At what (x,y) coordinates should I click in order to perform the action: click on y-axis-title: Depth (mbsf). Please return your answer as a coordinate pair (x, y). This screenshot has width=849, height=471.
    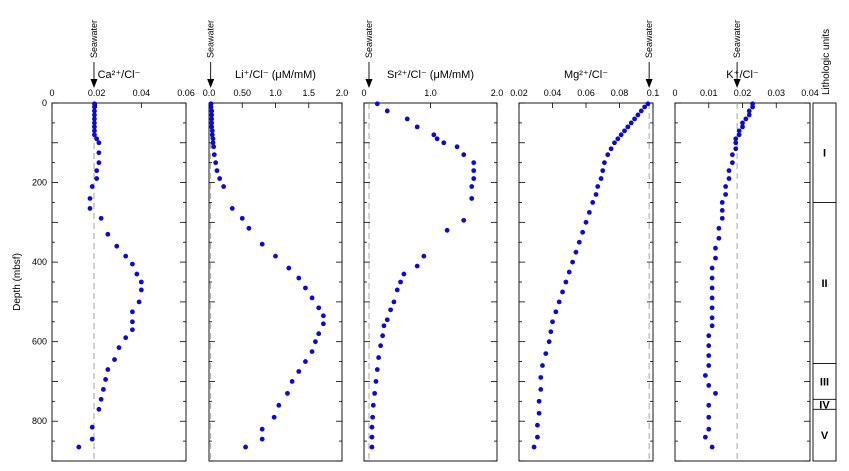
    Looking at the image, I should click on (17, 282).